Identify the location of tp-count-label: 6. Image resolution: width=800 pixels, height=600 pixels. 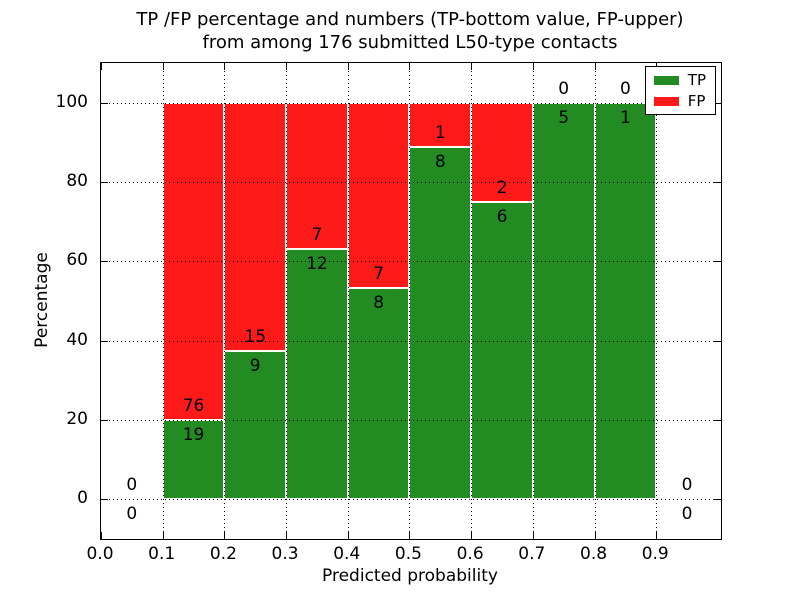
(502, 216).